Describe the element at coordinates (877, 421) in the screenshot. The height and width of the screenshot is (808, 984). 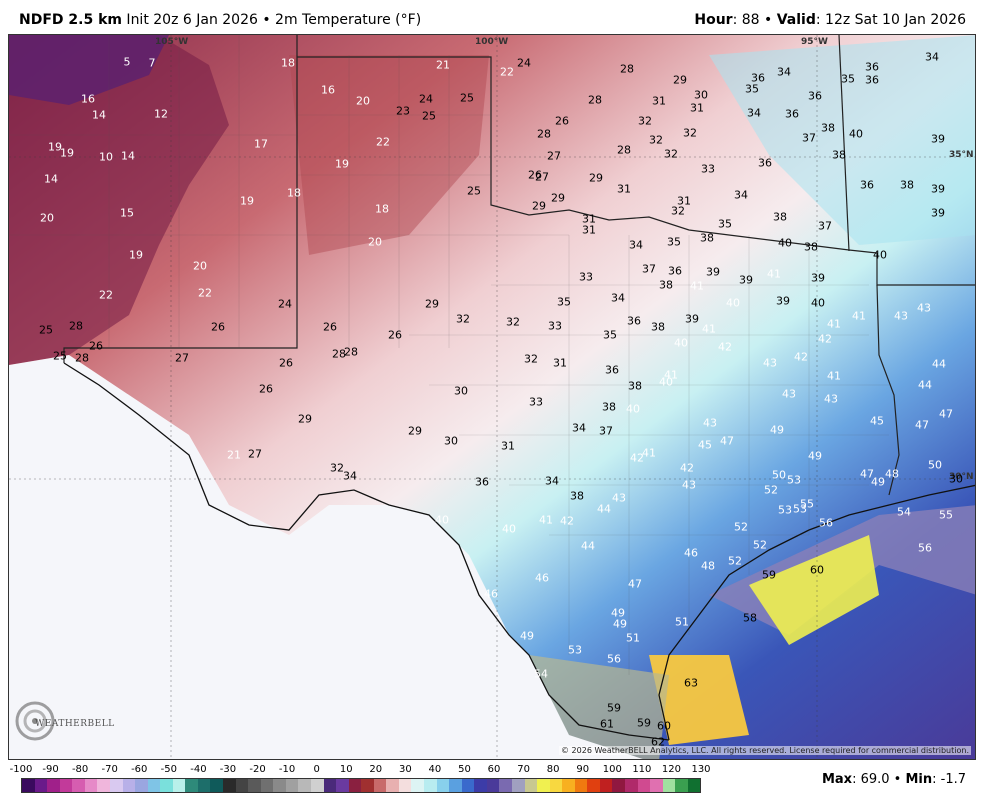
I see `temperature-label: 45` at that location.